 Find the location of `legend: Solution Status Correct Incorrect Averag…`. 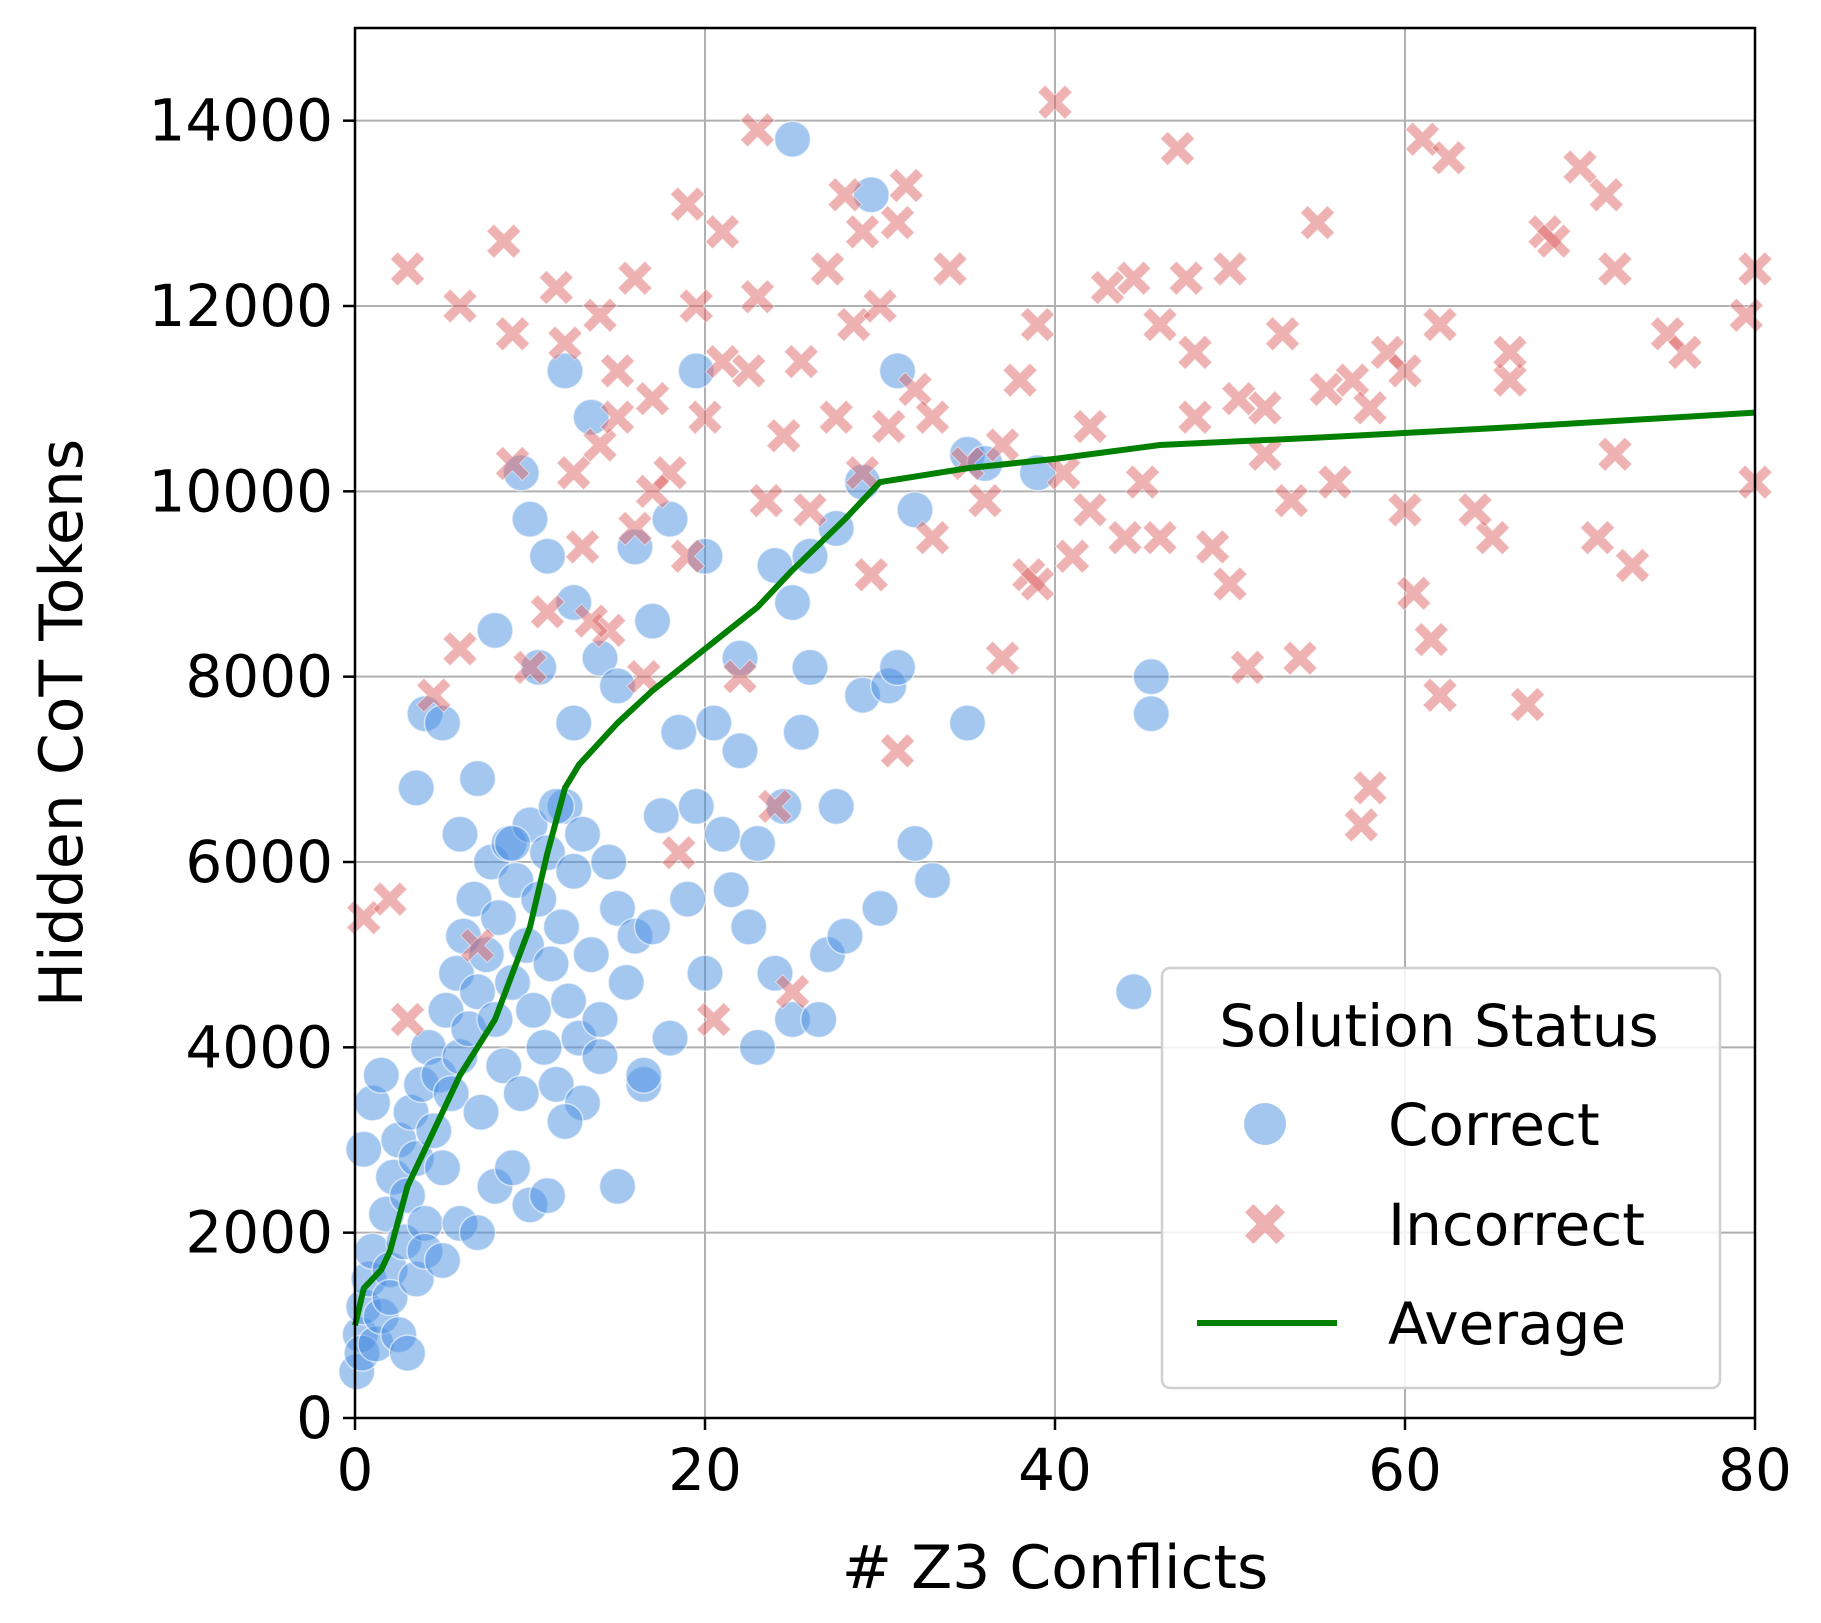

legend: Solution Status Correct Incorrect Averag… is located at coordinates (1441, 1178).